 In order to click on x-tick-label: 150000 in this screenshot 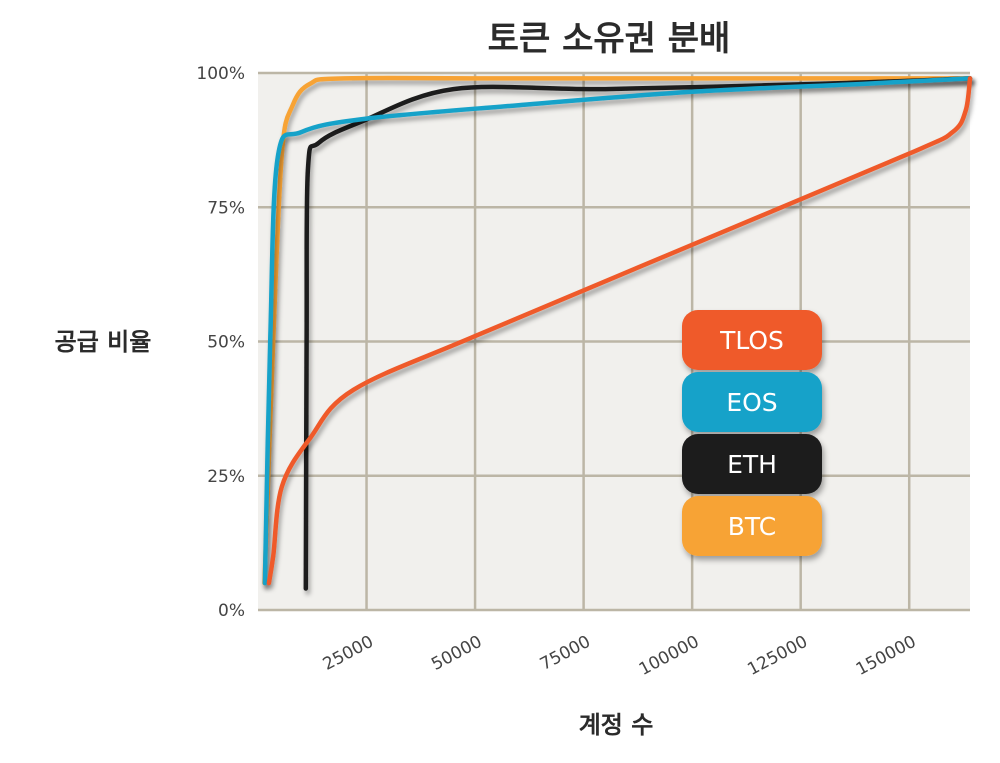, I will do `click(886, 656)`.